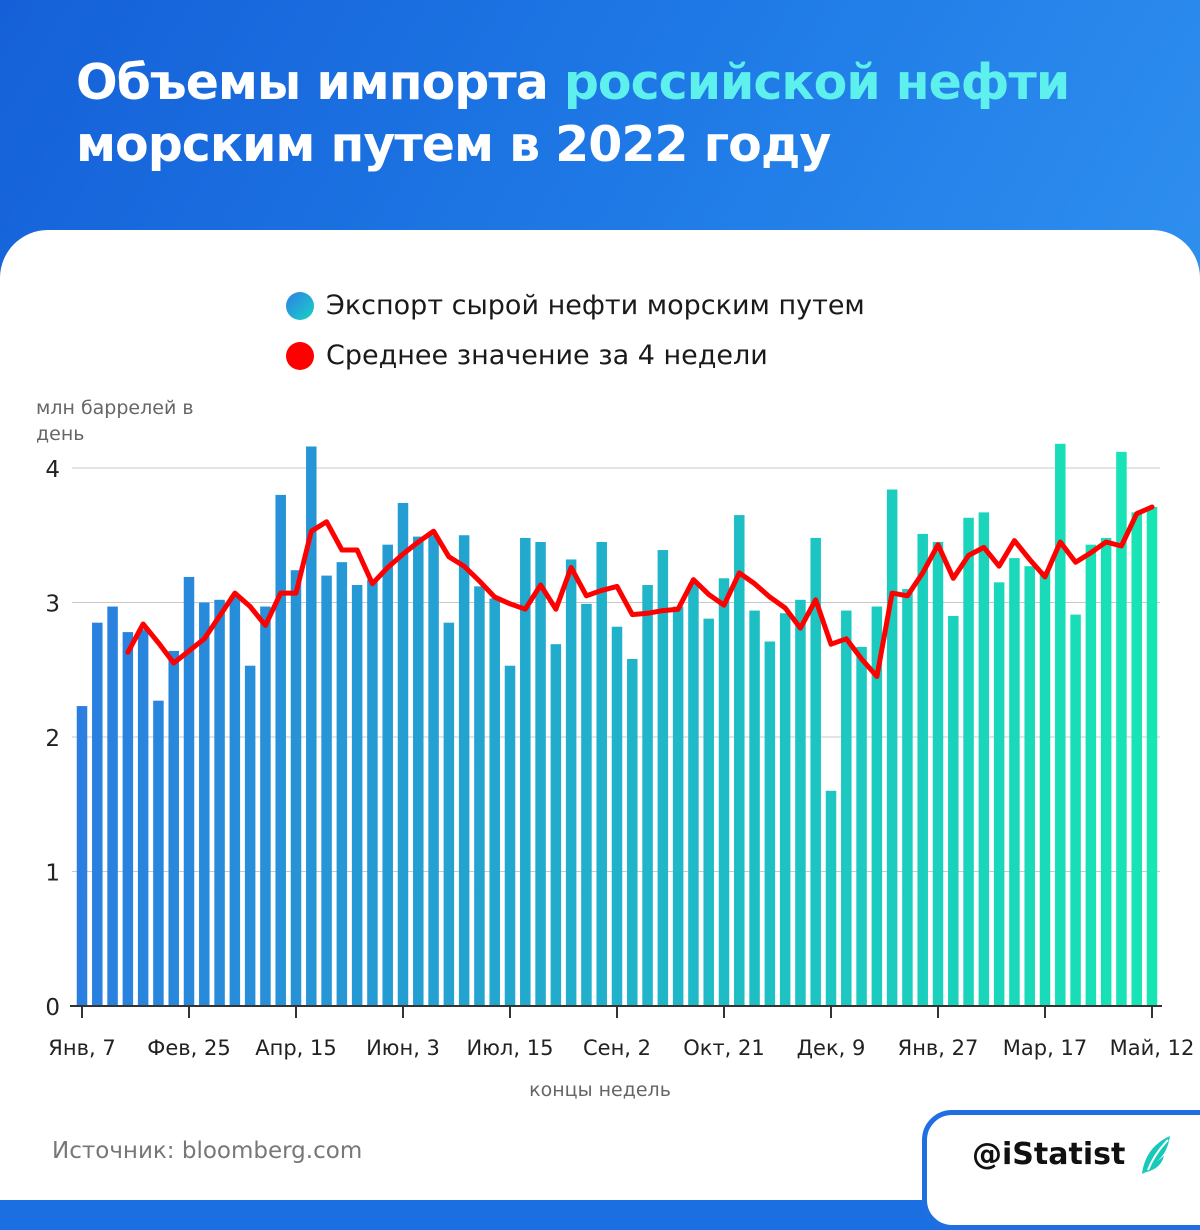 This screenshot has height=1230, width=1200. Describe the element at coordinates (1152, 1048) in the screenshot. I see `x-tick-label: Май, 12` at that location.